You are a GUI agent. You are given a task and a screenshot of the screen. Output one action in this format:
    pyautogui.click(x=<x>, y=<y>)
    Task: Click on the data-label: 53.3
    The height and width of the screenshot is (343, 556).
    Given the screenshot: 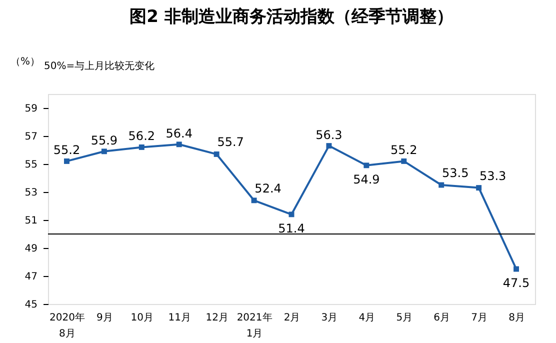 What is the action you would take?
    pyautogui.click(x=492, y=175)
    